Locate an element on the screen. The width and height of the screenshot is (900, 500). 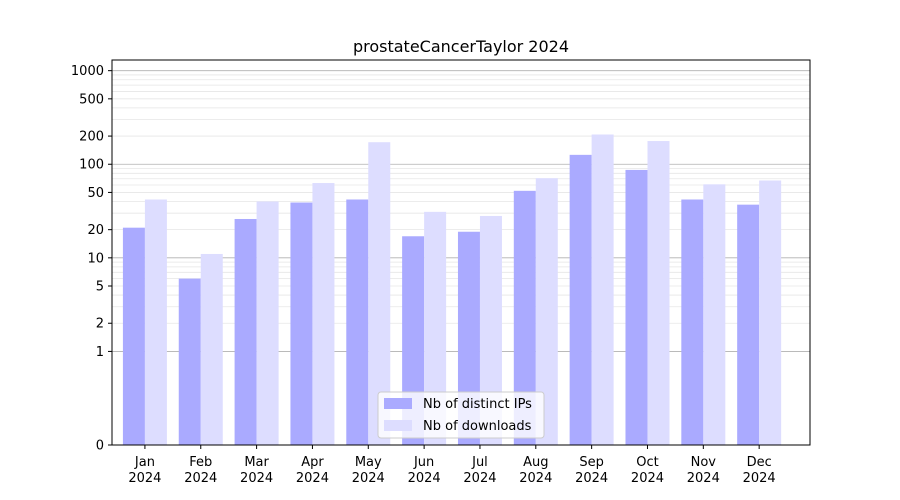
legend-box is located at coordinates (461, 415).